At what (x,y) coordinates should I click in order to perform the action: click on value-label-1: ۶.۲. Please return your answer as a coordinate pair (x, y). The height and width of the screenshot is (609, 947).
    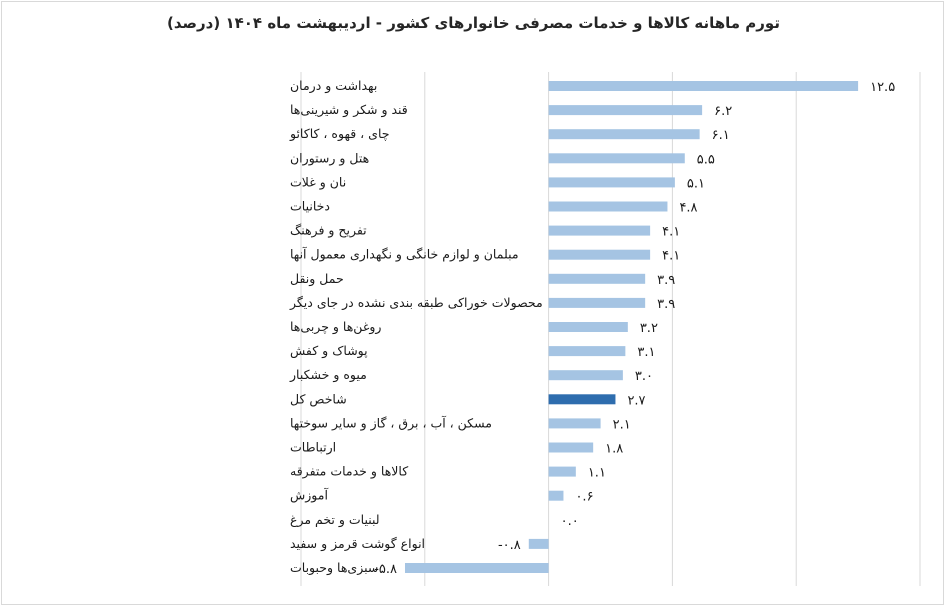
    Looking at the image, I should click on (723, 111).